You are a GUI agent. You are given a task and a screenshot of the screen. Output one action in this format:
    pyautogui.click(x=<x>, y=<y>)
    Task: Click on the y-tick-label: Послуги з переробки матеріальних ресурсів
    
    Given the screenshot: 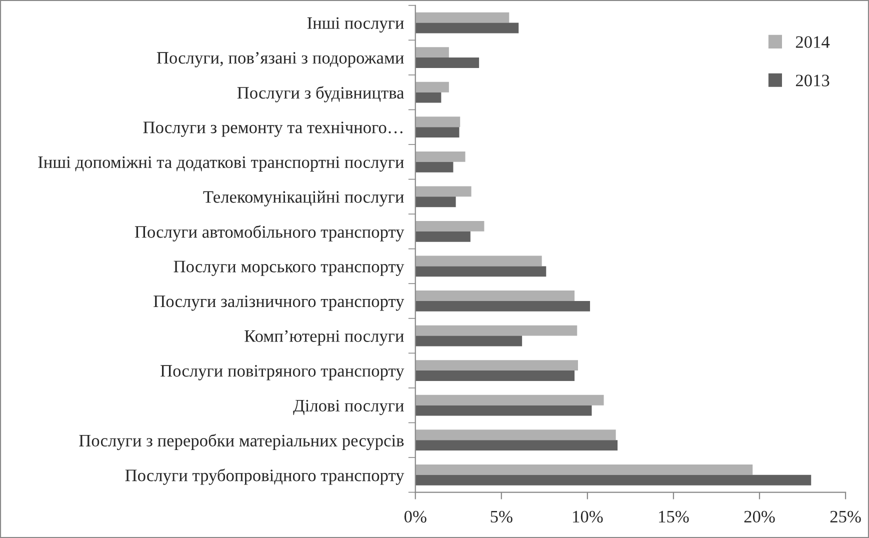 What is the action you would take?
    pyautogui.click(x=241, y=442)
    